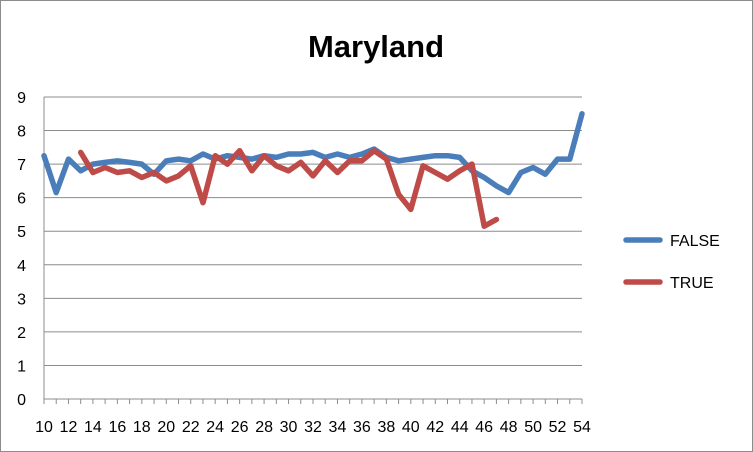 The width and height of the screenshot is (753, 452). Describe the element at coordinates (582, 427) in the screenshot. I see `x-tick-label: 54` at that location.